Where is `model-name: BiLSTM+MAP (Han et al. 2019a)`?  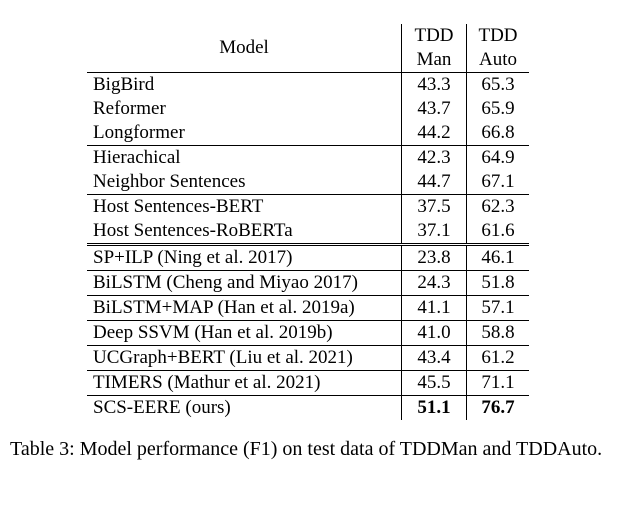 model-name: BiLSTM+MAP (Han et al. 2019a) is located at coordinates (244, 308).